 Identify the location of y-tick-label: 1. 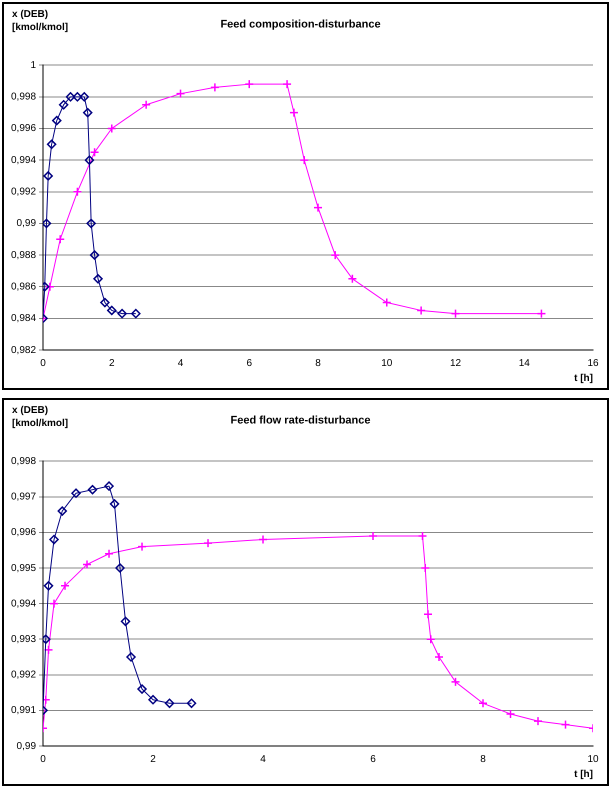
(33, 65).